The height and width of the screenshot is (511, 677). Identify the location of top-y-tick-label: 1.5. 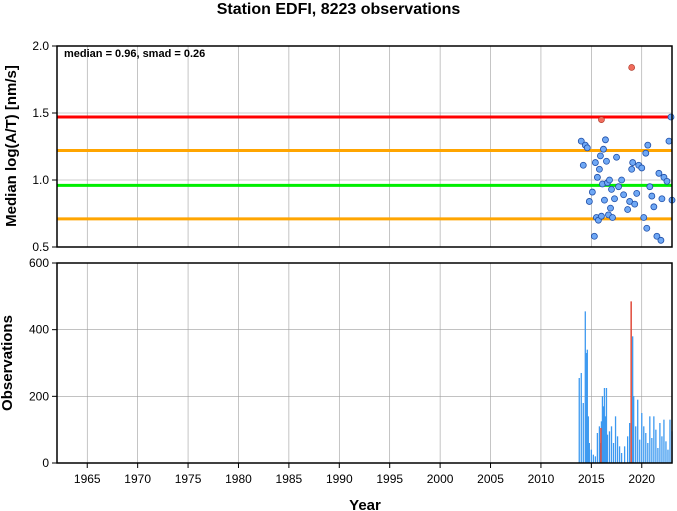
(40, 113).